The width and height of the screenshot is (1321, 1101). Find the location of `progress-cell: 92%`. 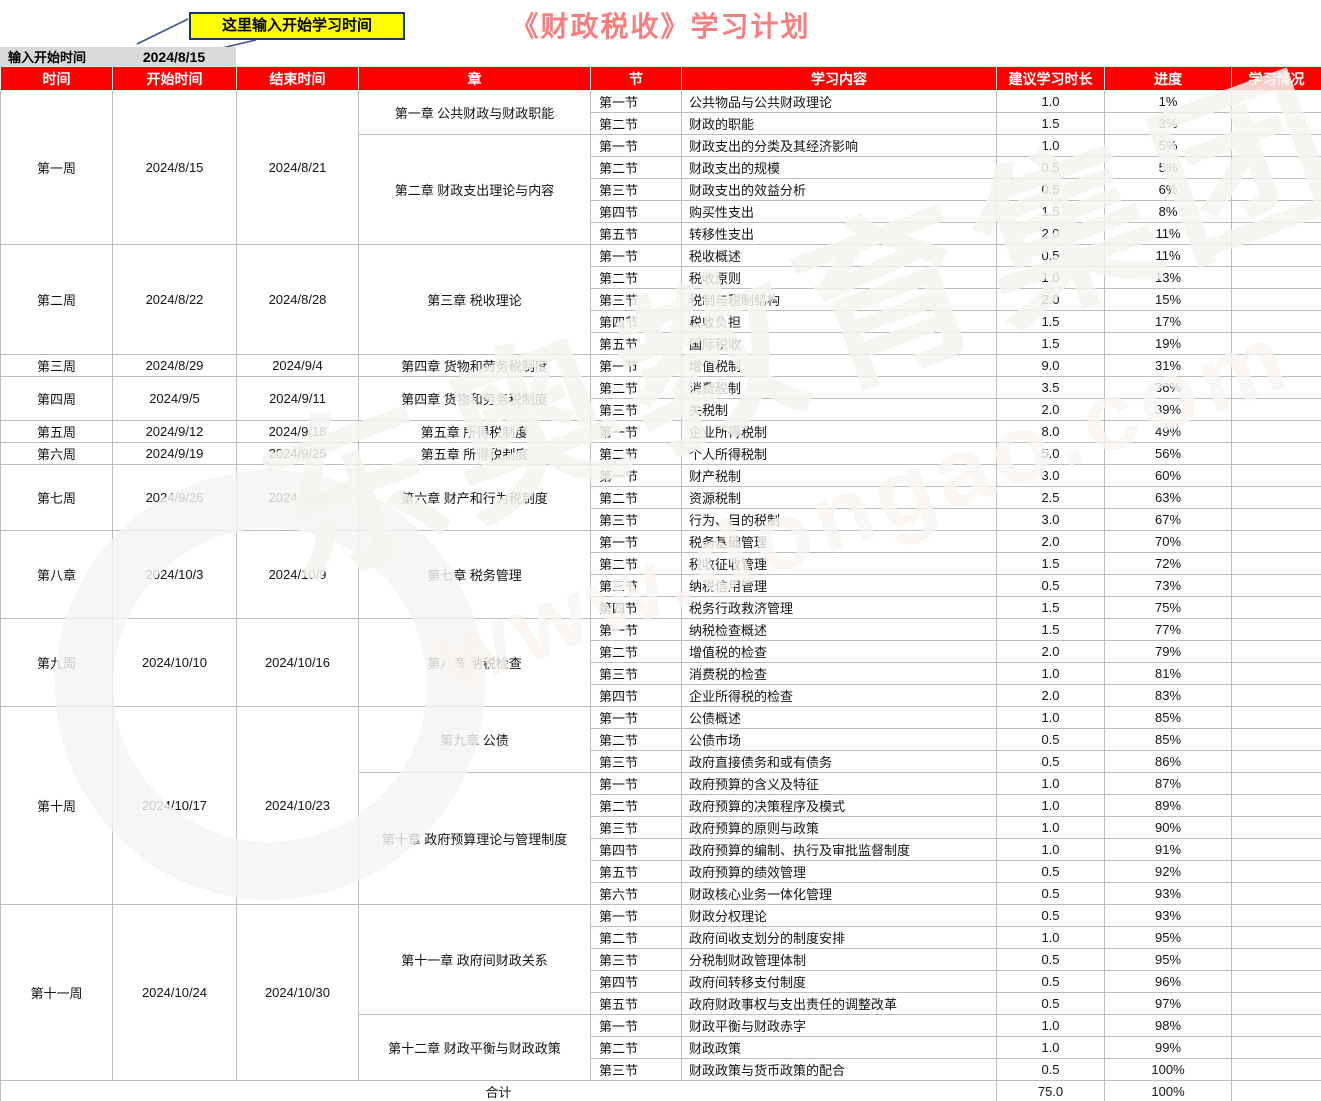

progress-cell: 92% is located at coordinates (1168, 871).